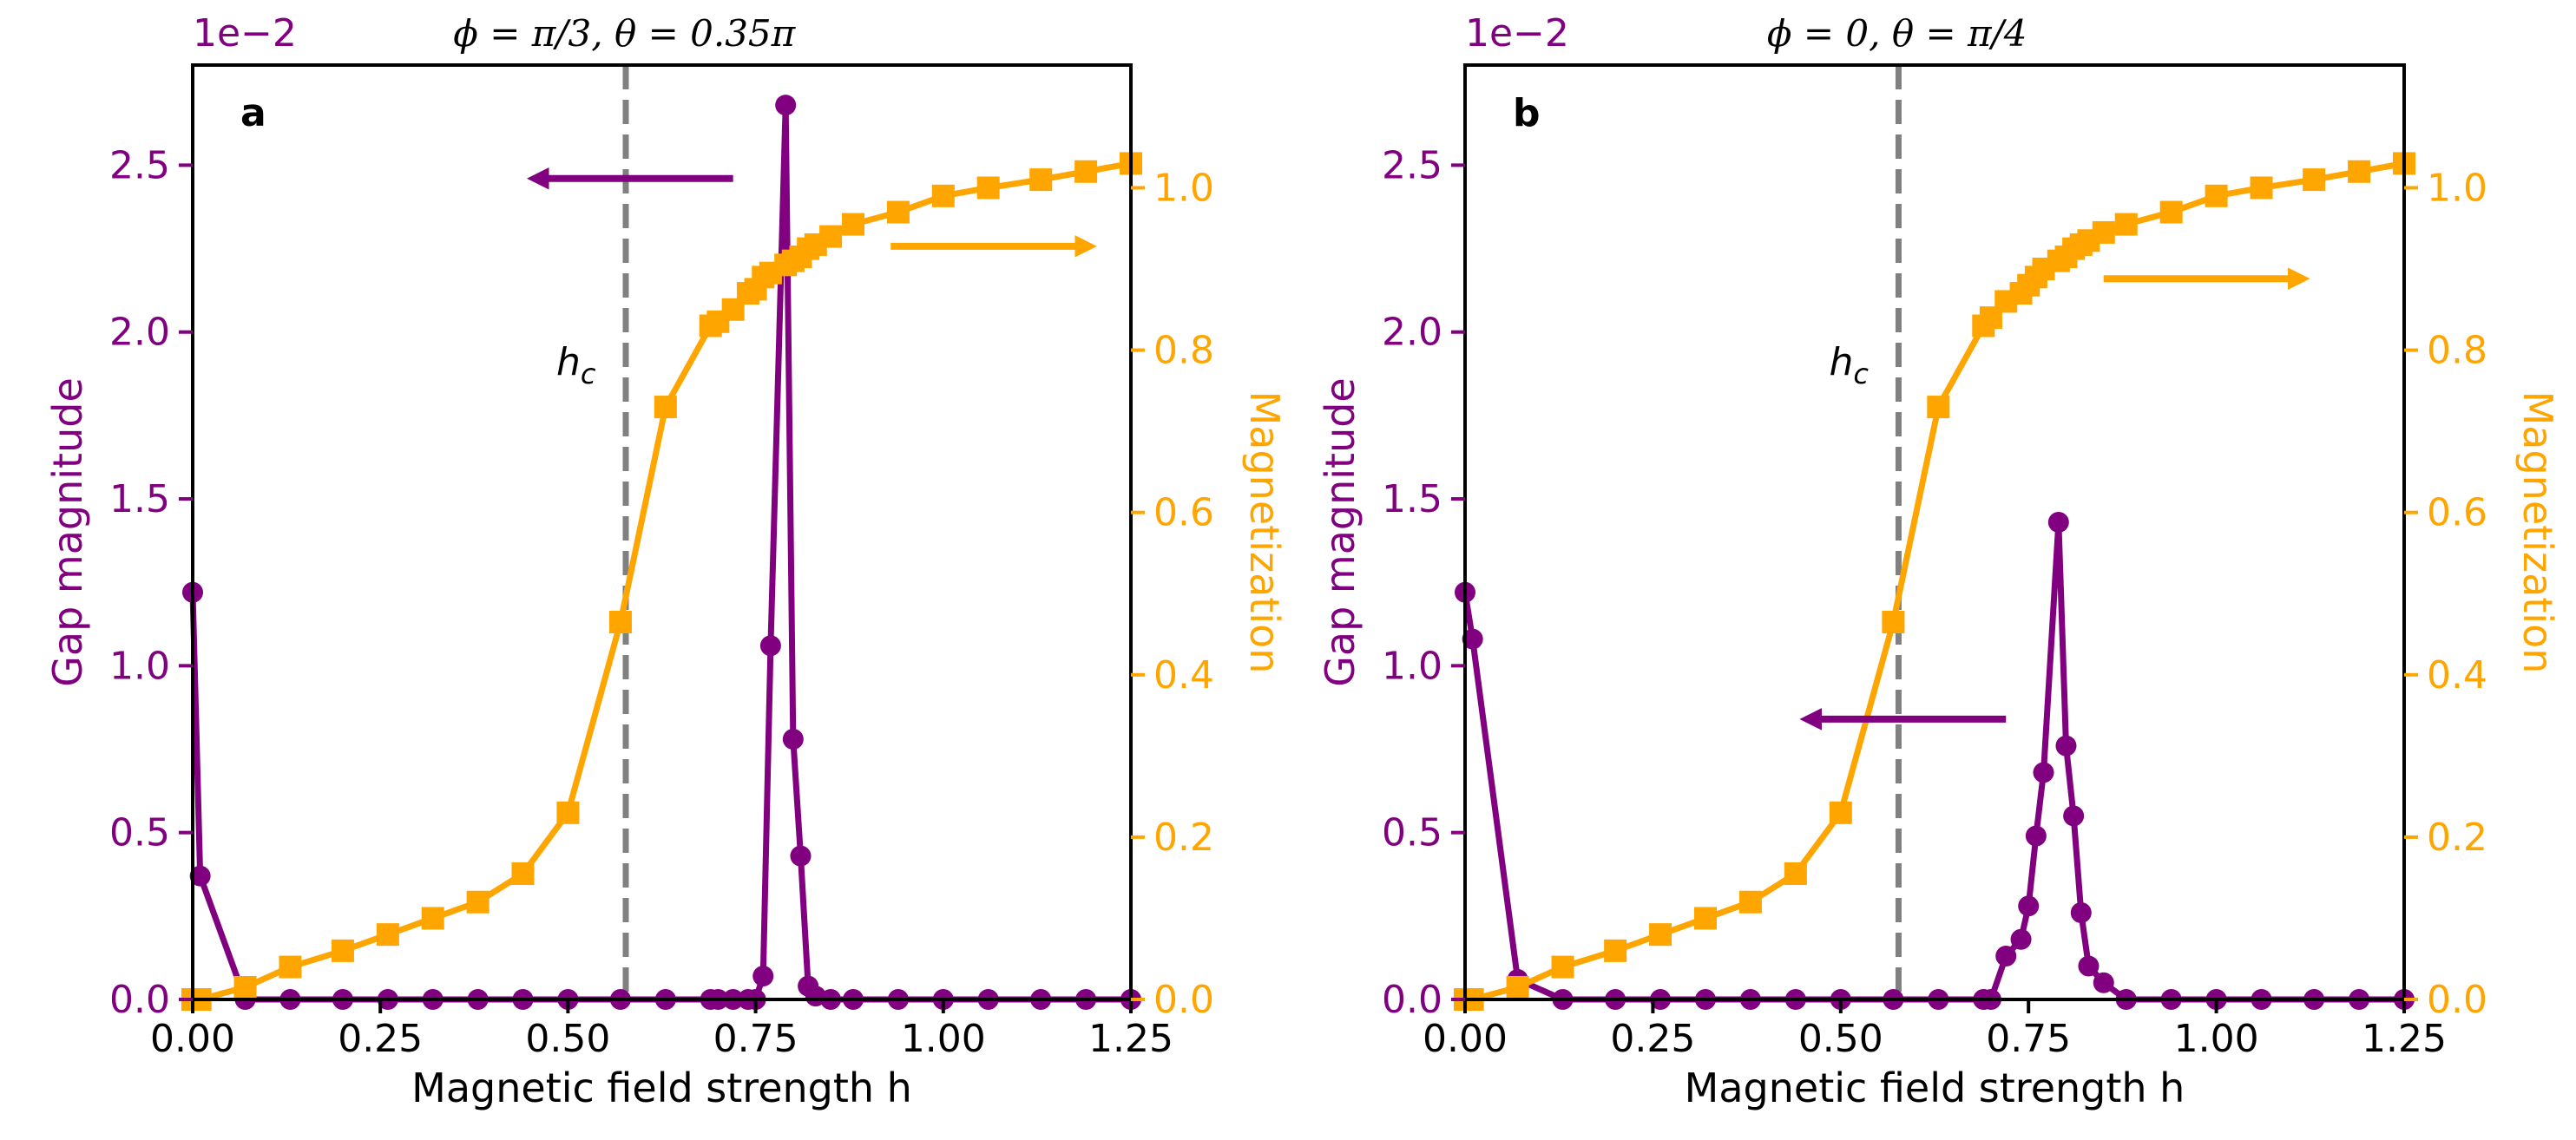  Describe the element at coordinates (253, 113) in the screenshot. I see `panel-label: a` at that location.